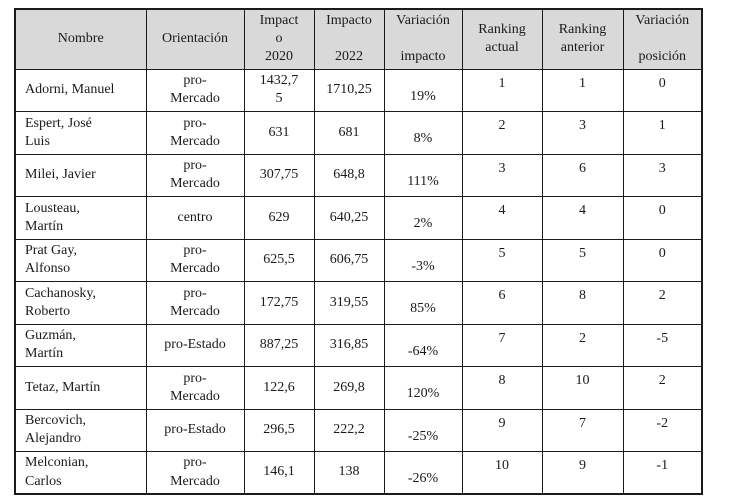  Describe the element at coordinates (80, 175) in the screenshot. I see `cell-nombre: Milei, Javier` at that location.